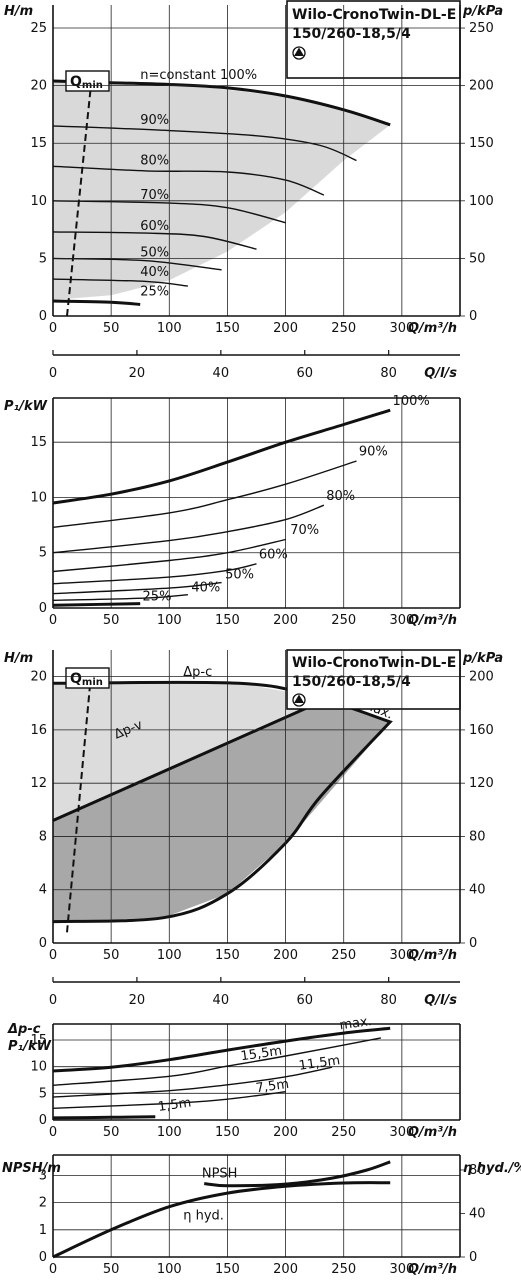  What do you see at coordinates (340, 496) in the screenshot?
I see `p1-curve-label: 80%` at bounding box center [340, 496].